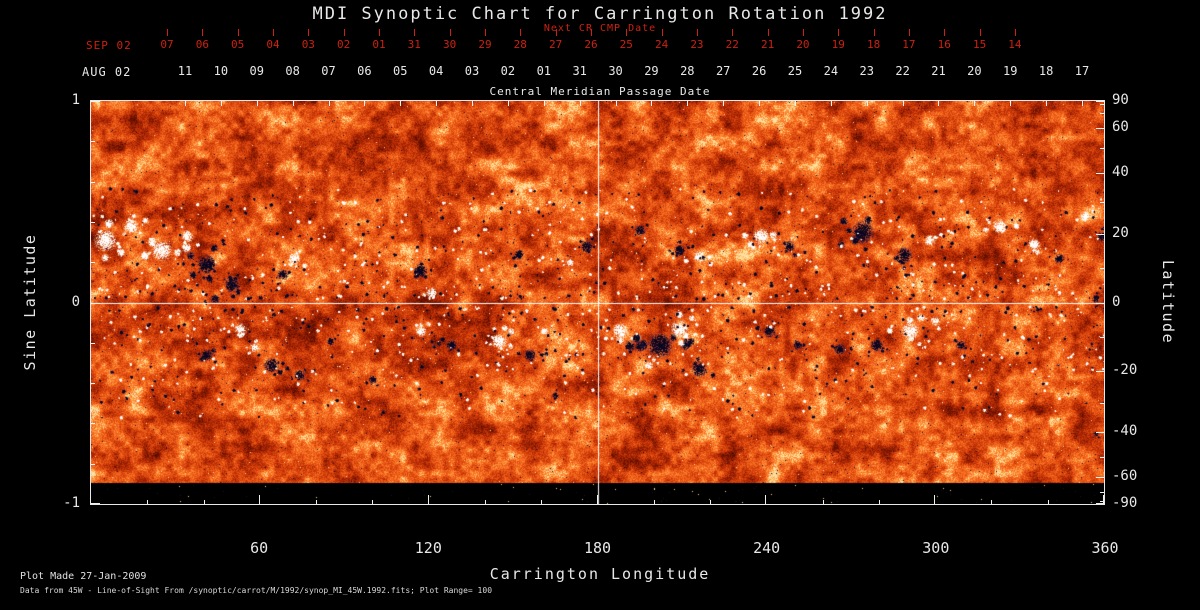  What do you see at coordinates (591, 44) in the screenshot?
I see `next-cr-date-label: 26` at bounding box center [591, 44].